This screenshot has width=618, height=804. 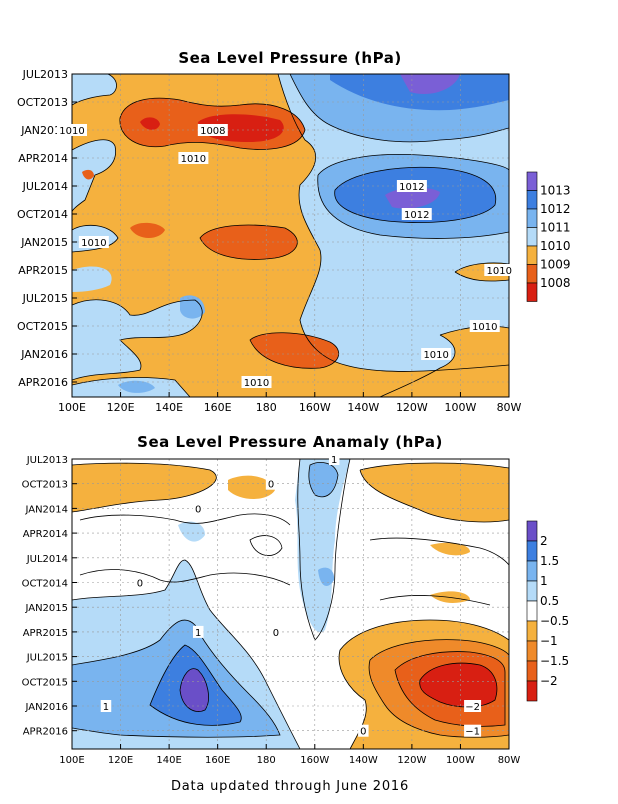 I want to click on colorbar-level-label: −1, so click(x=549, y=641).